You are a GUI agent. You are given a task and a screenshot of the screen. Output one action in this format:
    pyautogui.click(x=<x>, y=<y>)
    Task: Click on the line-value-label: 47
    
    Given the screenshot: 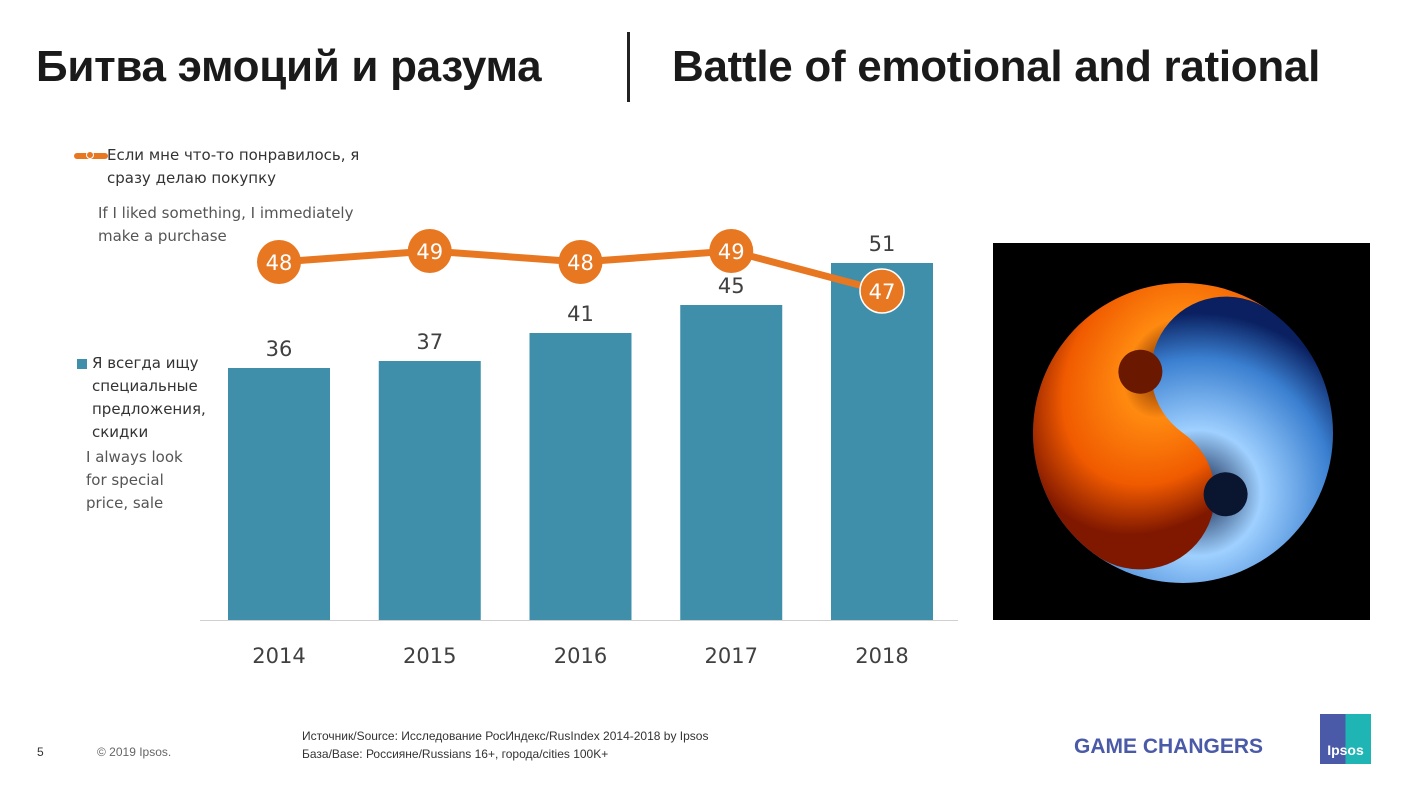 What is the action you would take?
    pyautogui.click(x=882, y=292)
    